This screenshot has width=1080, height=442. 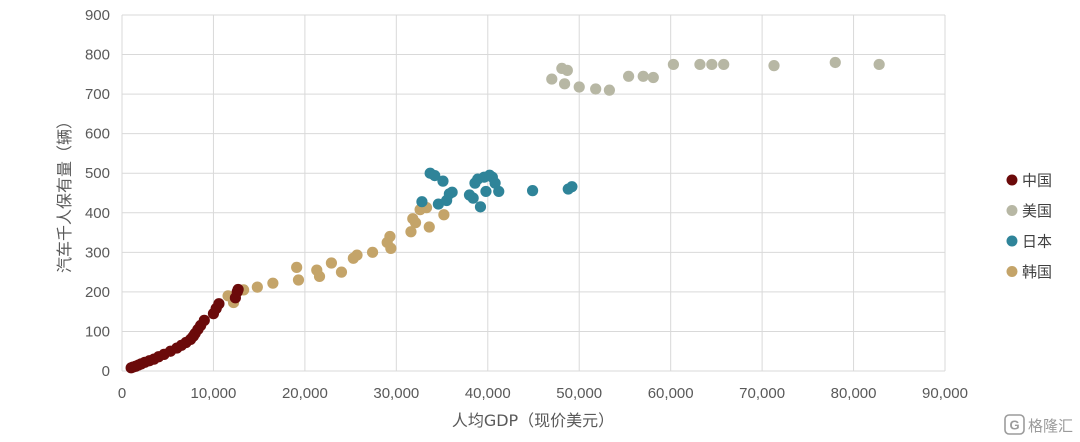 What do you see at coordinates (945, 393) in the screenshot?
I see `x-tick-label: 90,000` at bounding box center [945, 393].